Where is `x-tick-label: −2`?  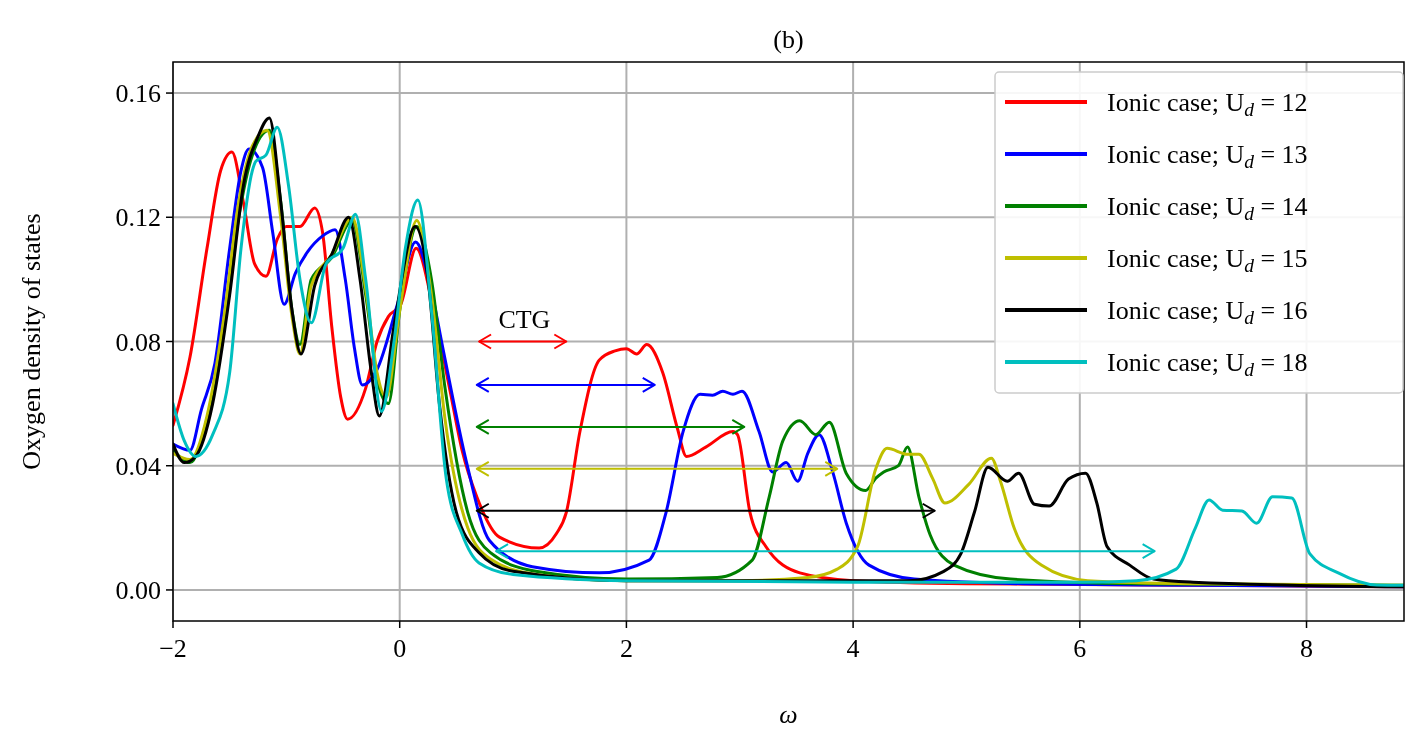
x-tick-label: −2 is located at coordinates (173, 648).